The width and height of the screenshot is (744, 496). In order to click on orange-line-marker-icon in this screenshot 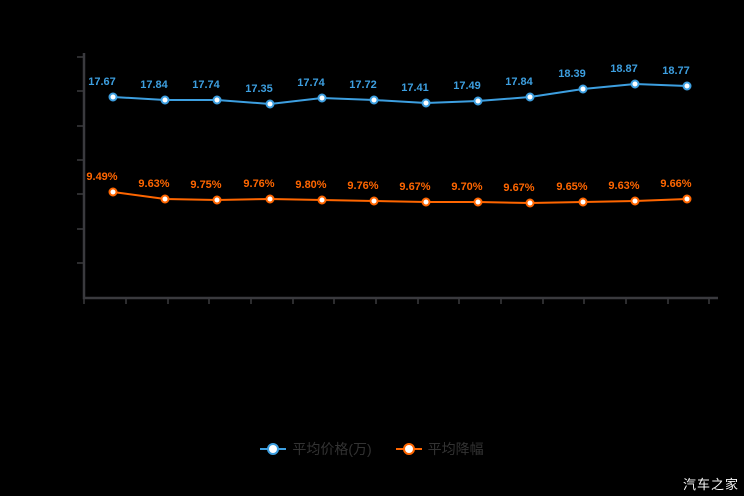, I will do `click(408, 449)`.